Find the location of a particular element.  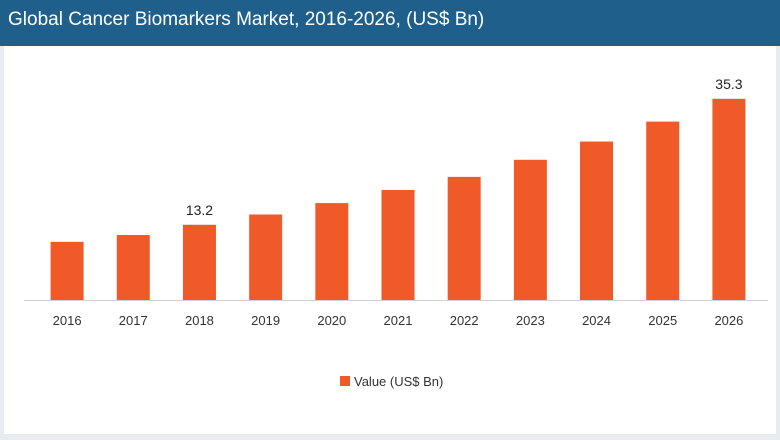

border-strip-left is located at coordinates (2, 243).